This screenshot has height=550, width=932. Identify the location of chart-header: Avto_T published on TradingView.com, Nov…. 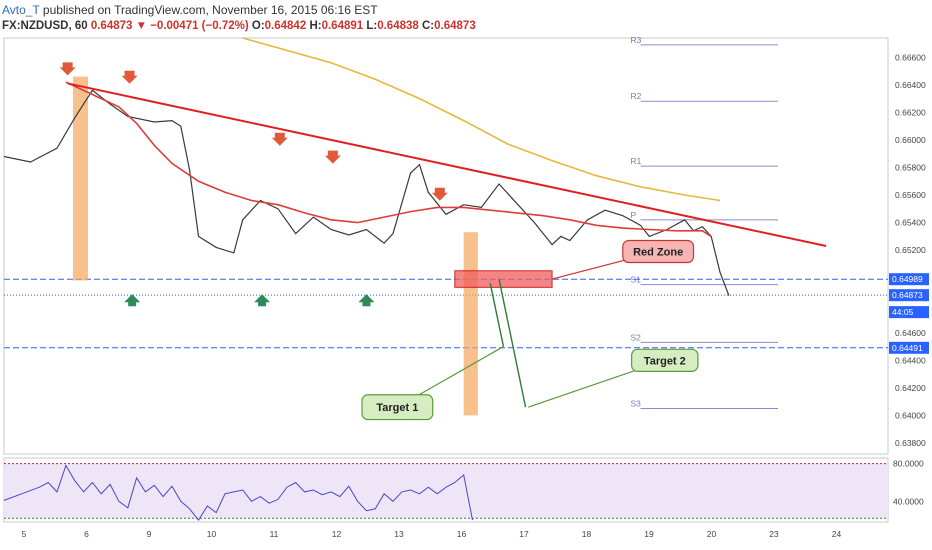
(466, 19).